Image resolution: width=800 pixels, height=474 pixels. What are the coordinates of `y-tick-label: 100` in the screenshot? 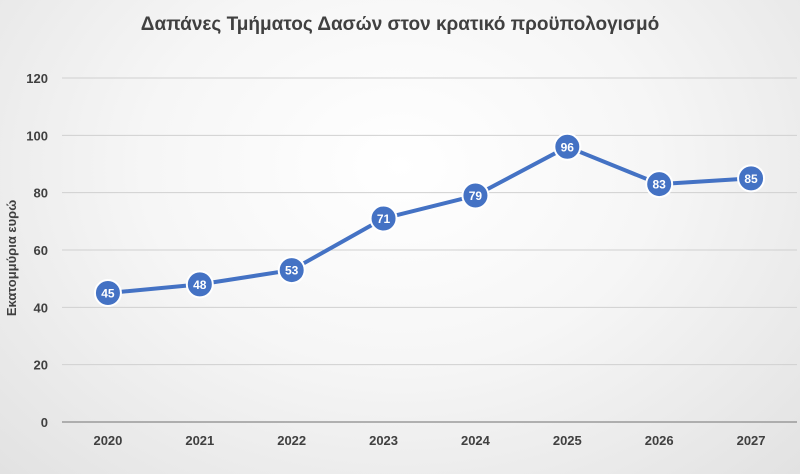 It's located at (37, 135).